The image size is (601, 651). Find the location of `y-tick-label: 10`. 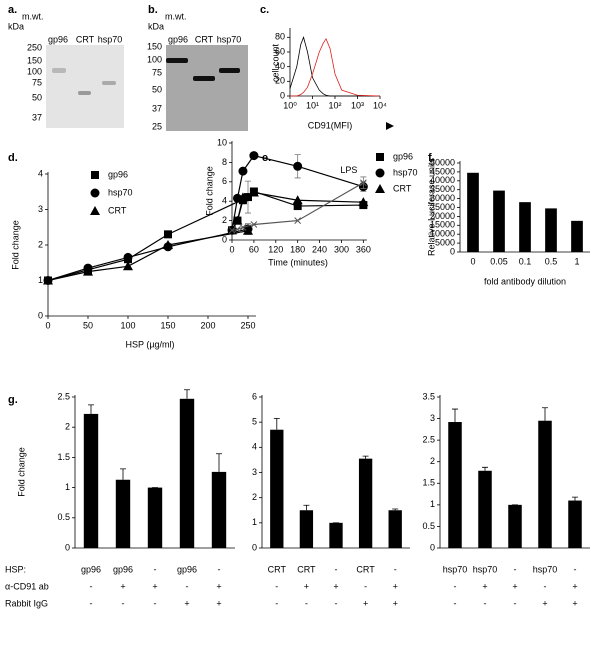

y-tick-label: 10 is located at coordinates (222, 142).